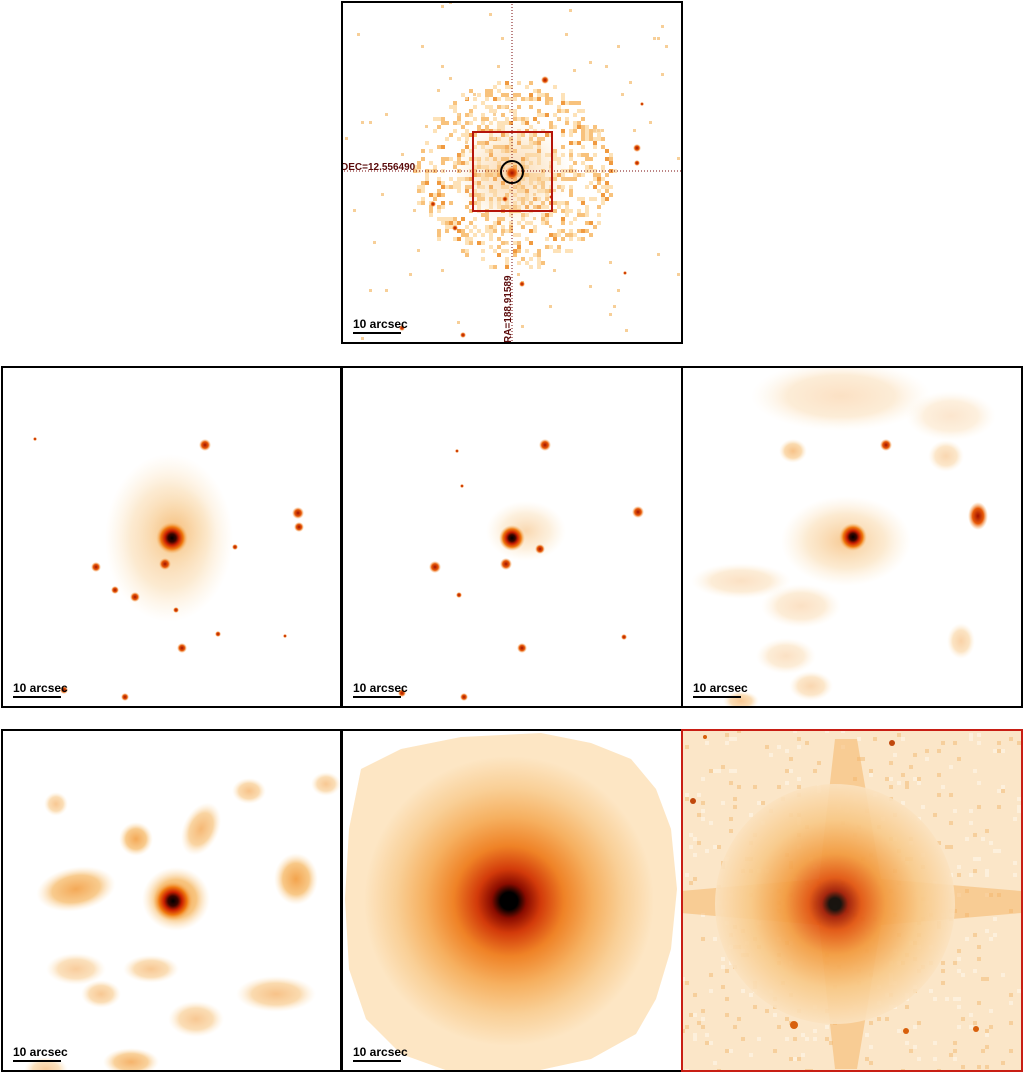  I want to click on dec-label: DEC=12.556490, so click(378, 167).